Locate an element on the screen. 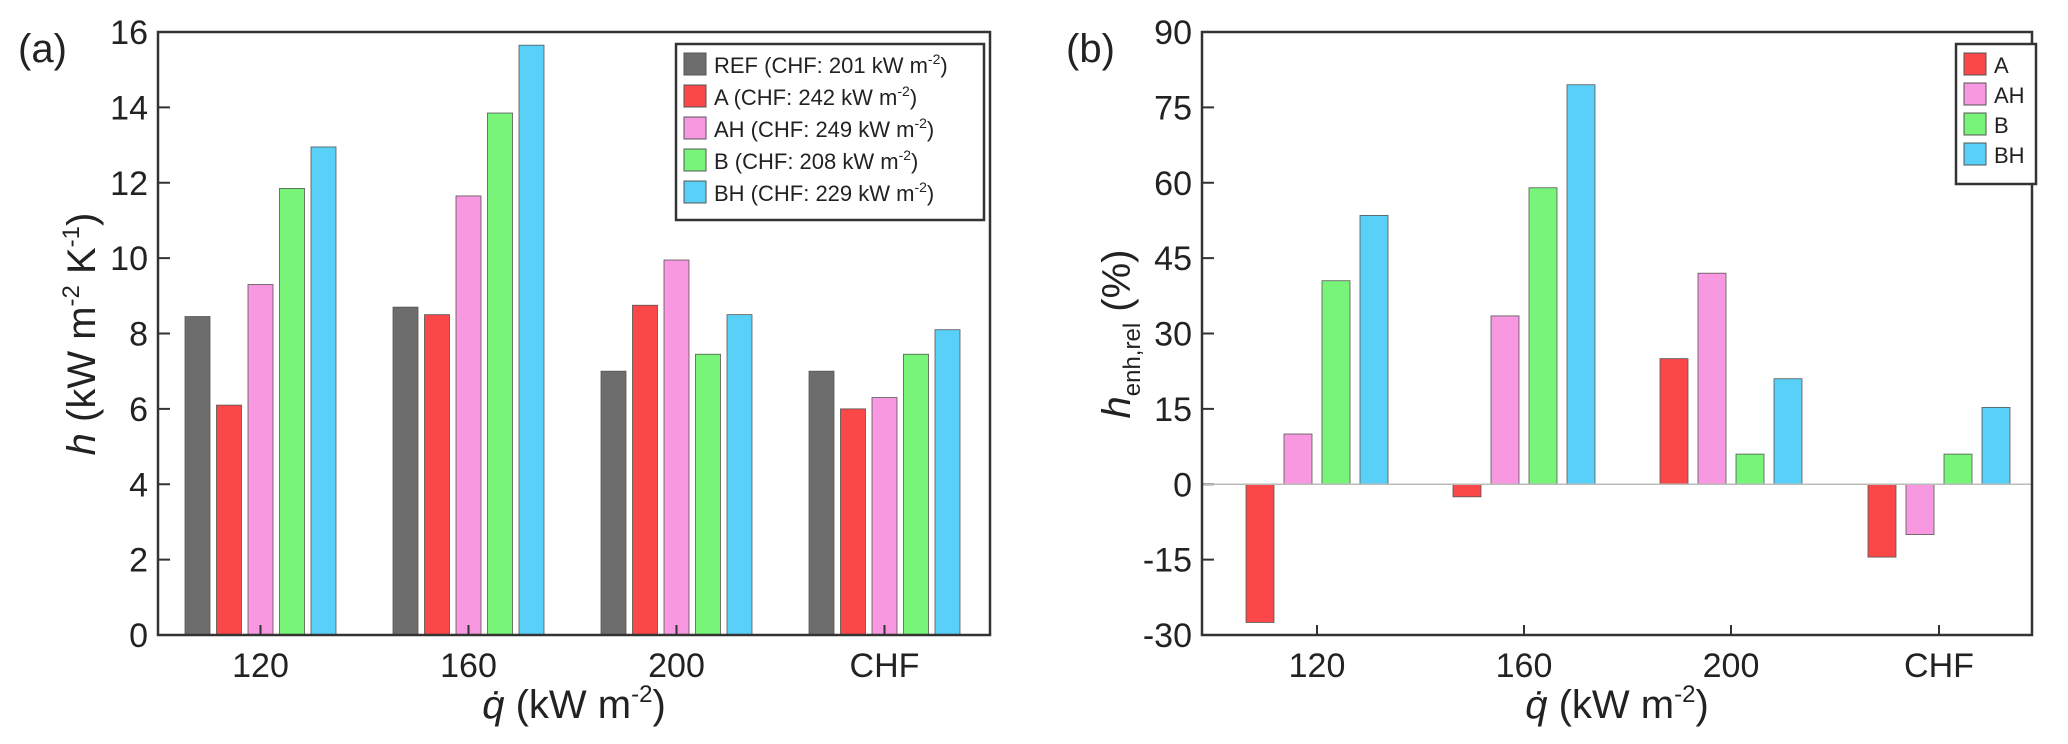 Image resolution: width=2068 pixels, height=744 pixels. panel-a-y-axis-label: h (kW m-2 K-1) is located at coordinates (81, 334).